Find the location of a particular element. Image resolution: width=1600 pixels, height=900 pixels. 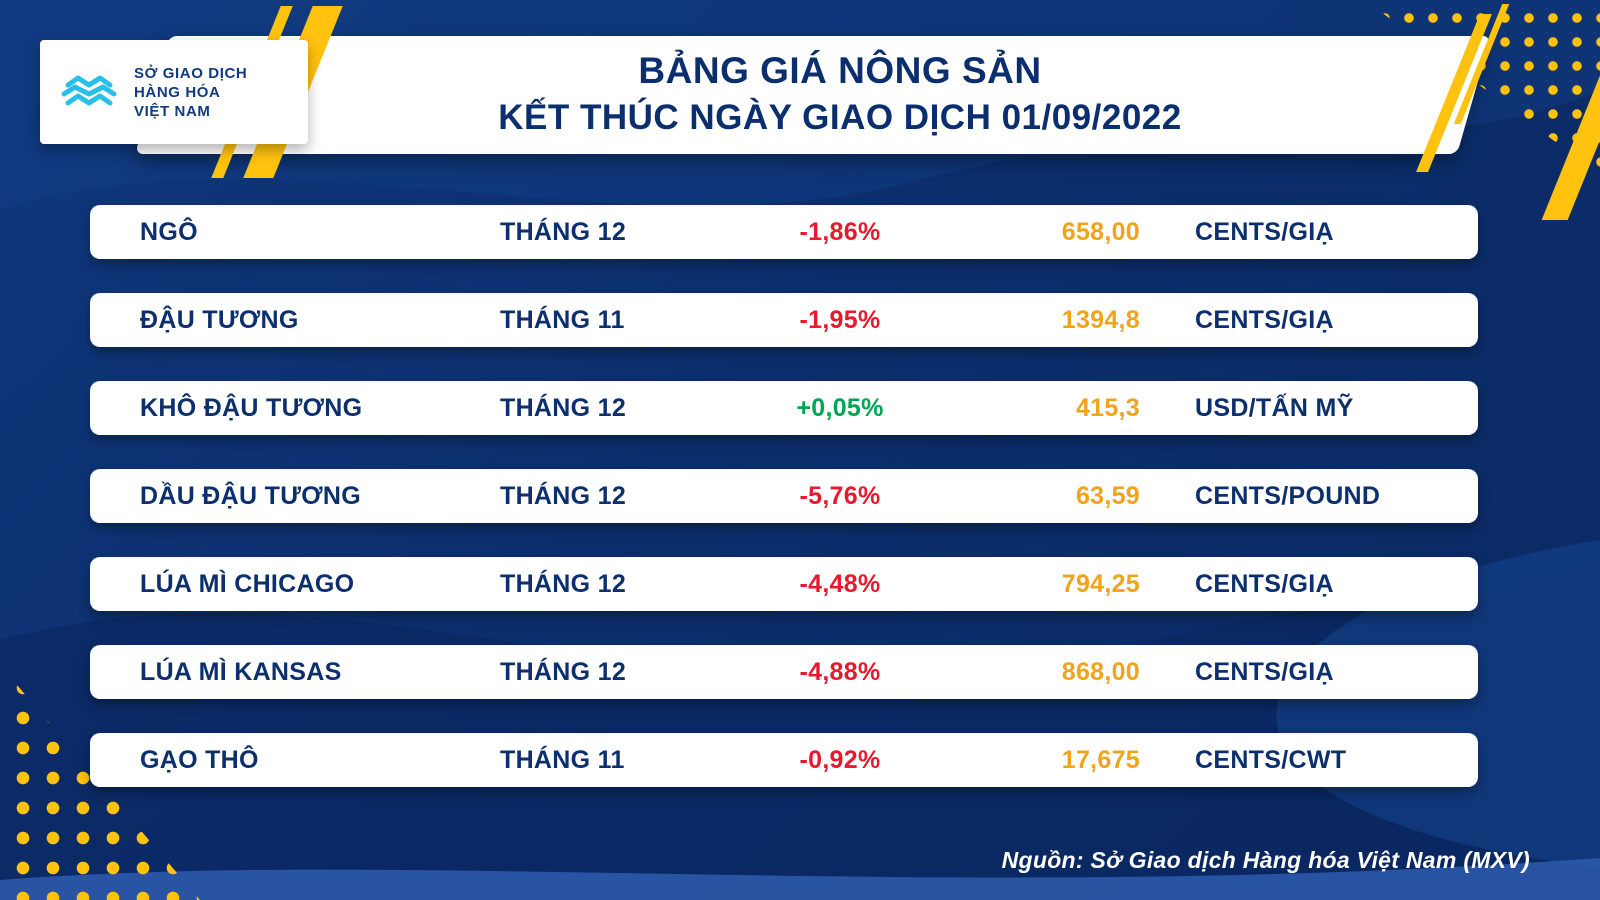

commodity-name: DẦU ĐẬU TƯƠNG is located at coordinates (250, 495).